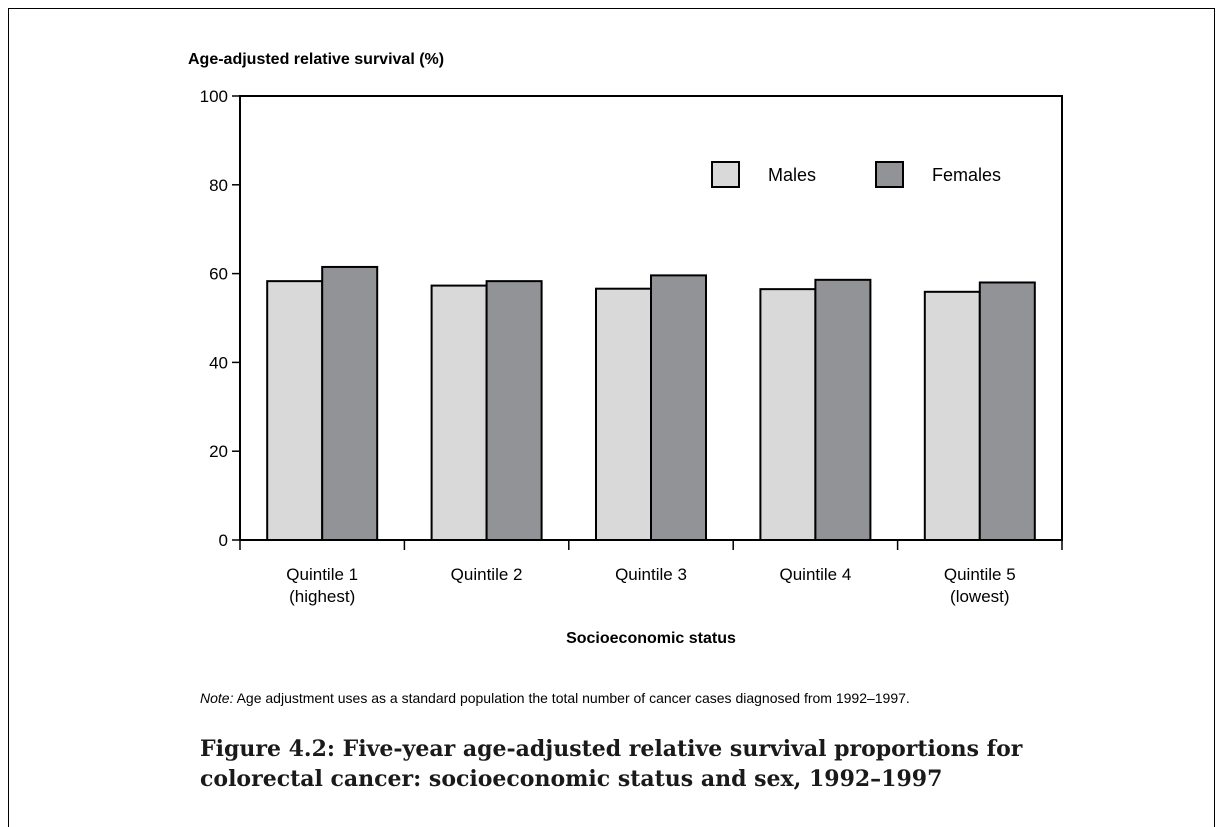  What do you see at coordinates (223, 540) in the screenshot?
I see `y-tick-label: 0` at bounding box center [223, 540].